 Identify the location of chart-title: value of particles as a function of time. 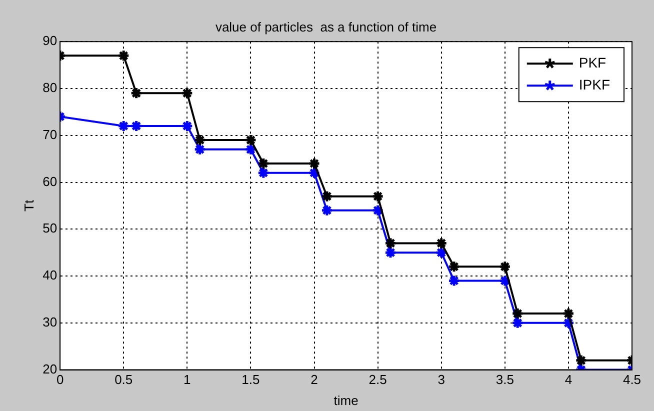
(326, 26).